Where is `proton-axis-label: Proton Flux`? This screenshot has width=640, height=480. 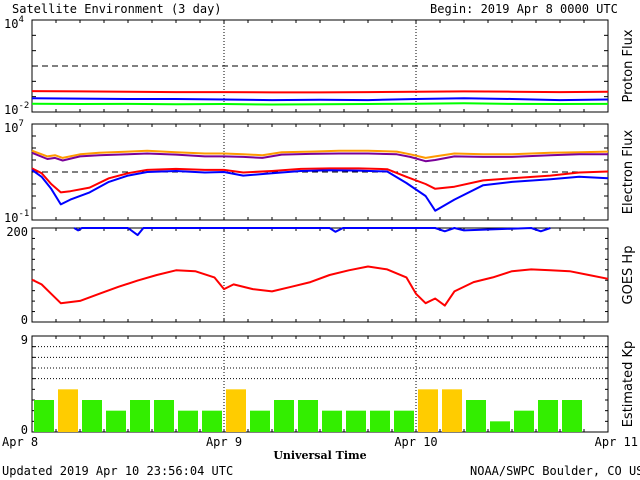 proton-axis-label: Proton Flux is located at coordinates (628, 65).